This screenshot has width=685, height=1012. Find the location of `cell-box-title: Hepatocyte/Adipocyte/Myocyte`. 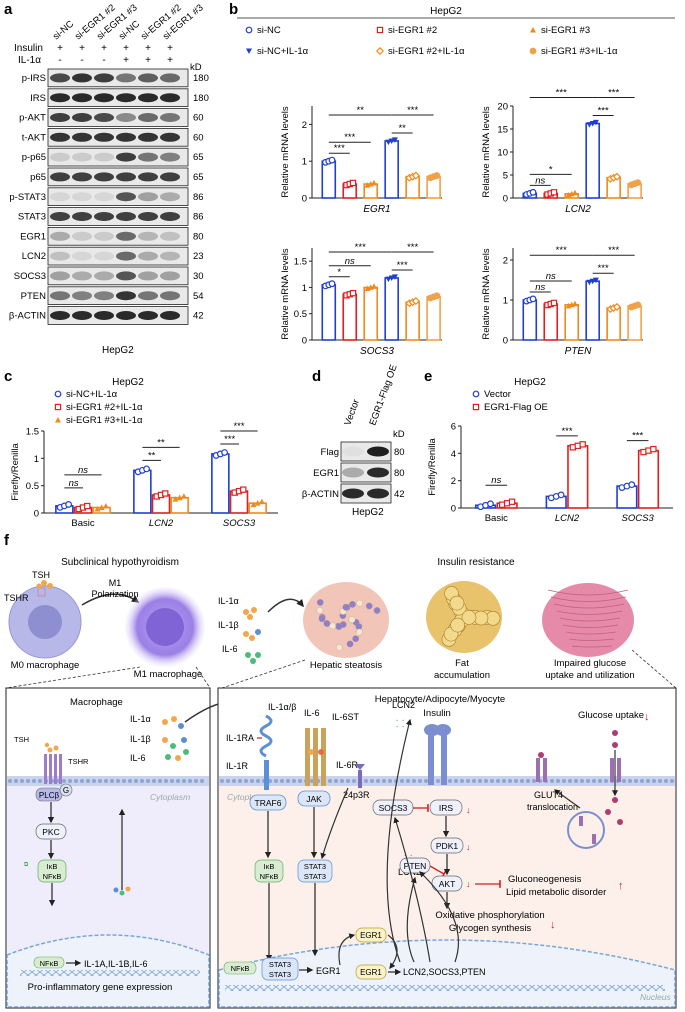

cell-box-title: Hepatocyte/Adipocyte/Myocyte is located at coordinates (440, 699).